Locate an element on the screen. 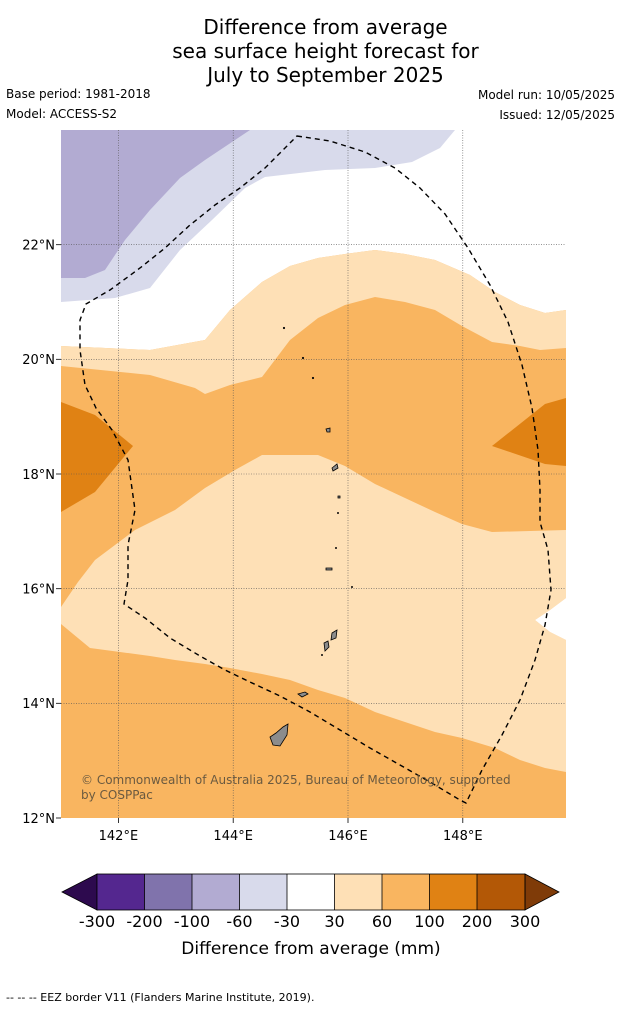 This screenshot has width=621, height=1011. colorbar-tick-8: 100 is located at coordinates (429, 921).